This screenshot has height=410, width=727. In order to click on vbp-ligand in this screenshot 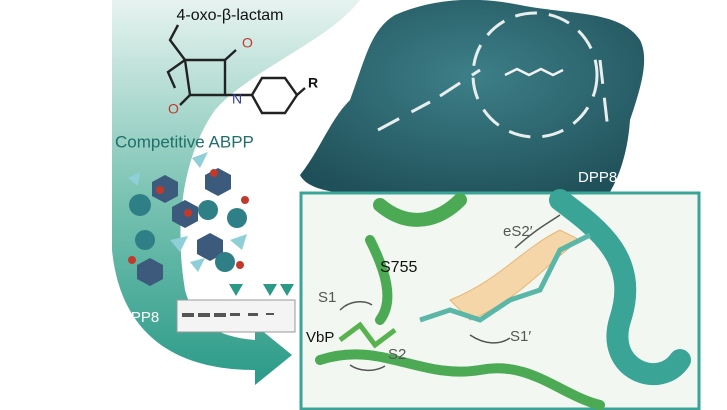, I will do `click(367, 335)`.